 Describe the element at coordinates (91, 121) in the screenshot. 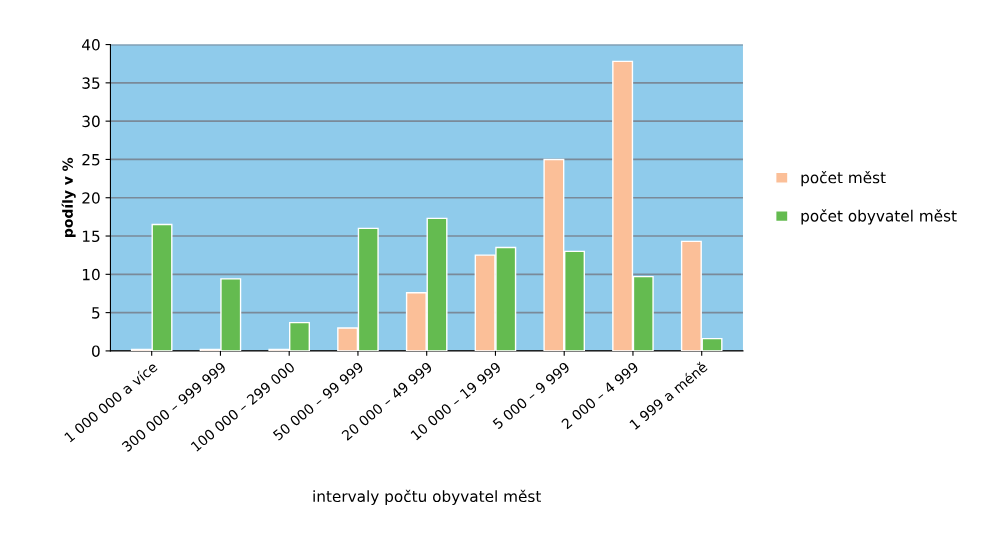

I see `y-tick-label: 30` at that location.